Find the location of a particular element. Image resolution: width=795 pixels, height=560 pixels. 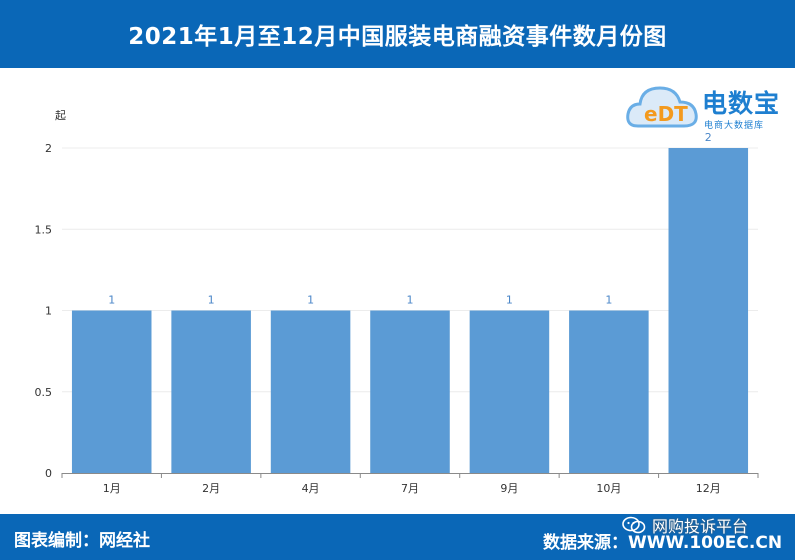

wechat-watermark: 网购投诉平台 is located at coordinates (685, 525).